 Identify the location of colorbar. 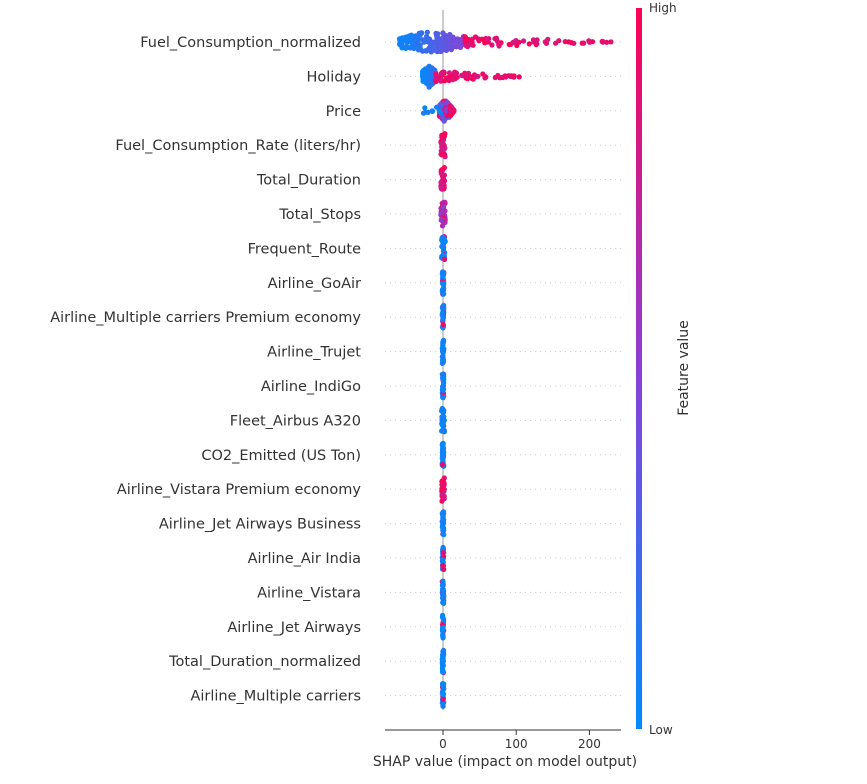
(639, 368).